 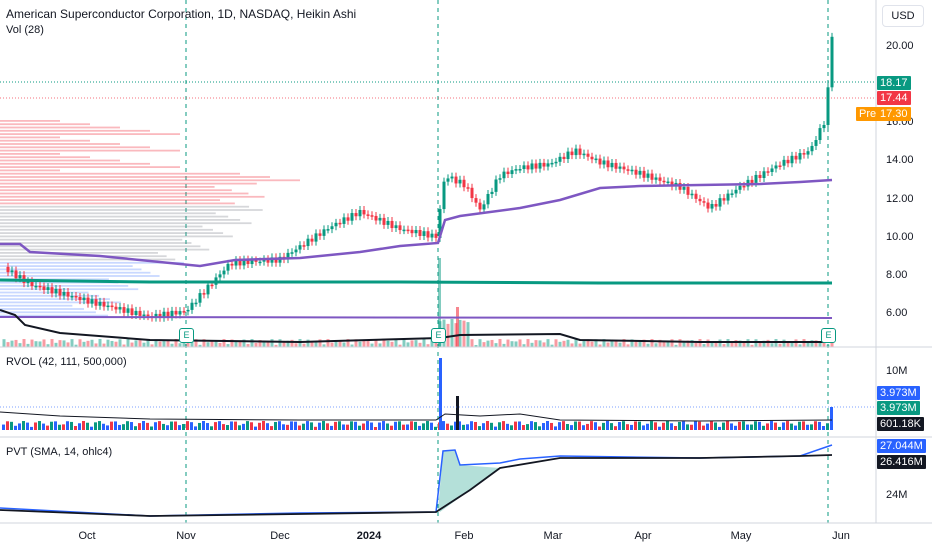 What do you see at coordinates (416, 485) in the screenshot?
I see `pvt-sma-line` at bounding box center [416, 485].